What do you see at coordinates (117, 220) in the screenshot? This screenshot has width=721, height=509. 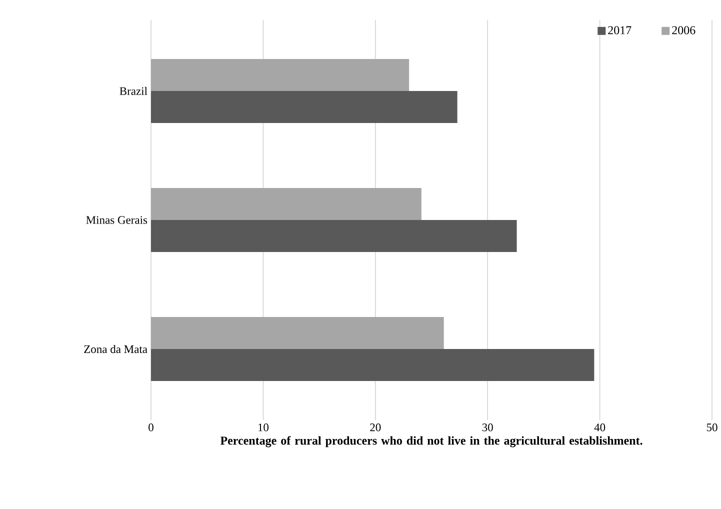 I see `y-tick-label: Minas Gerais` at bounding box center [117, 220].